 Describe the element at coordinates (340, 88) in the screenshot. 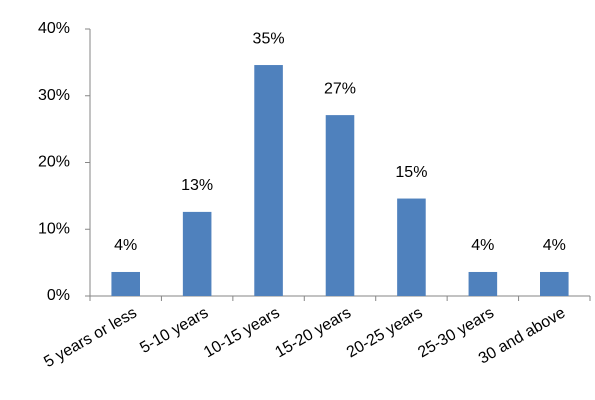

I see `data-label: 27%` at that location.